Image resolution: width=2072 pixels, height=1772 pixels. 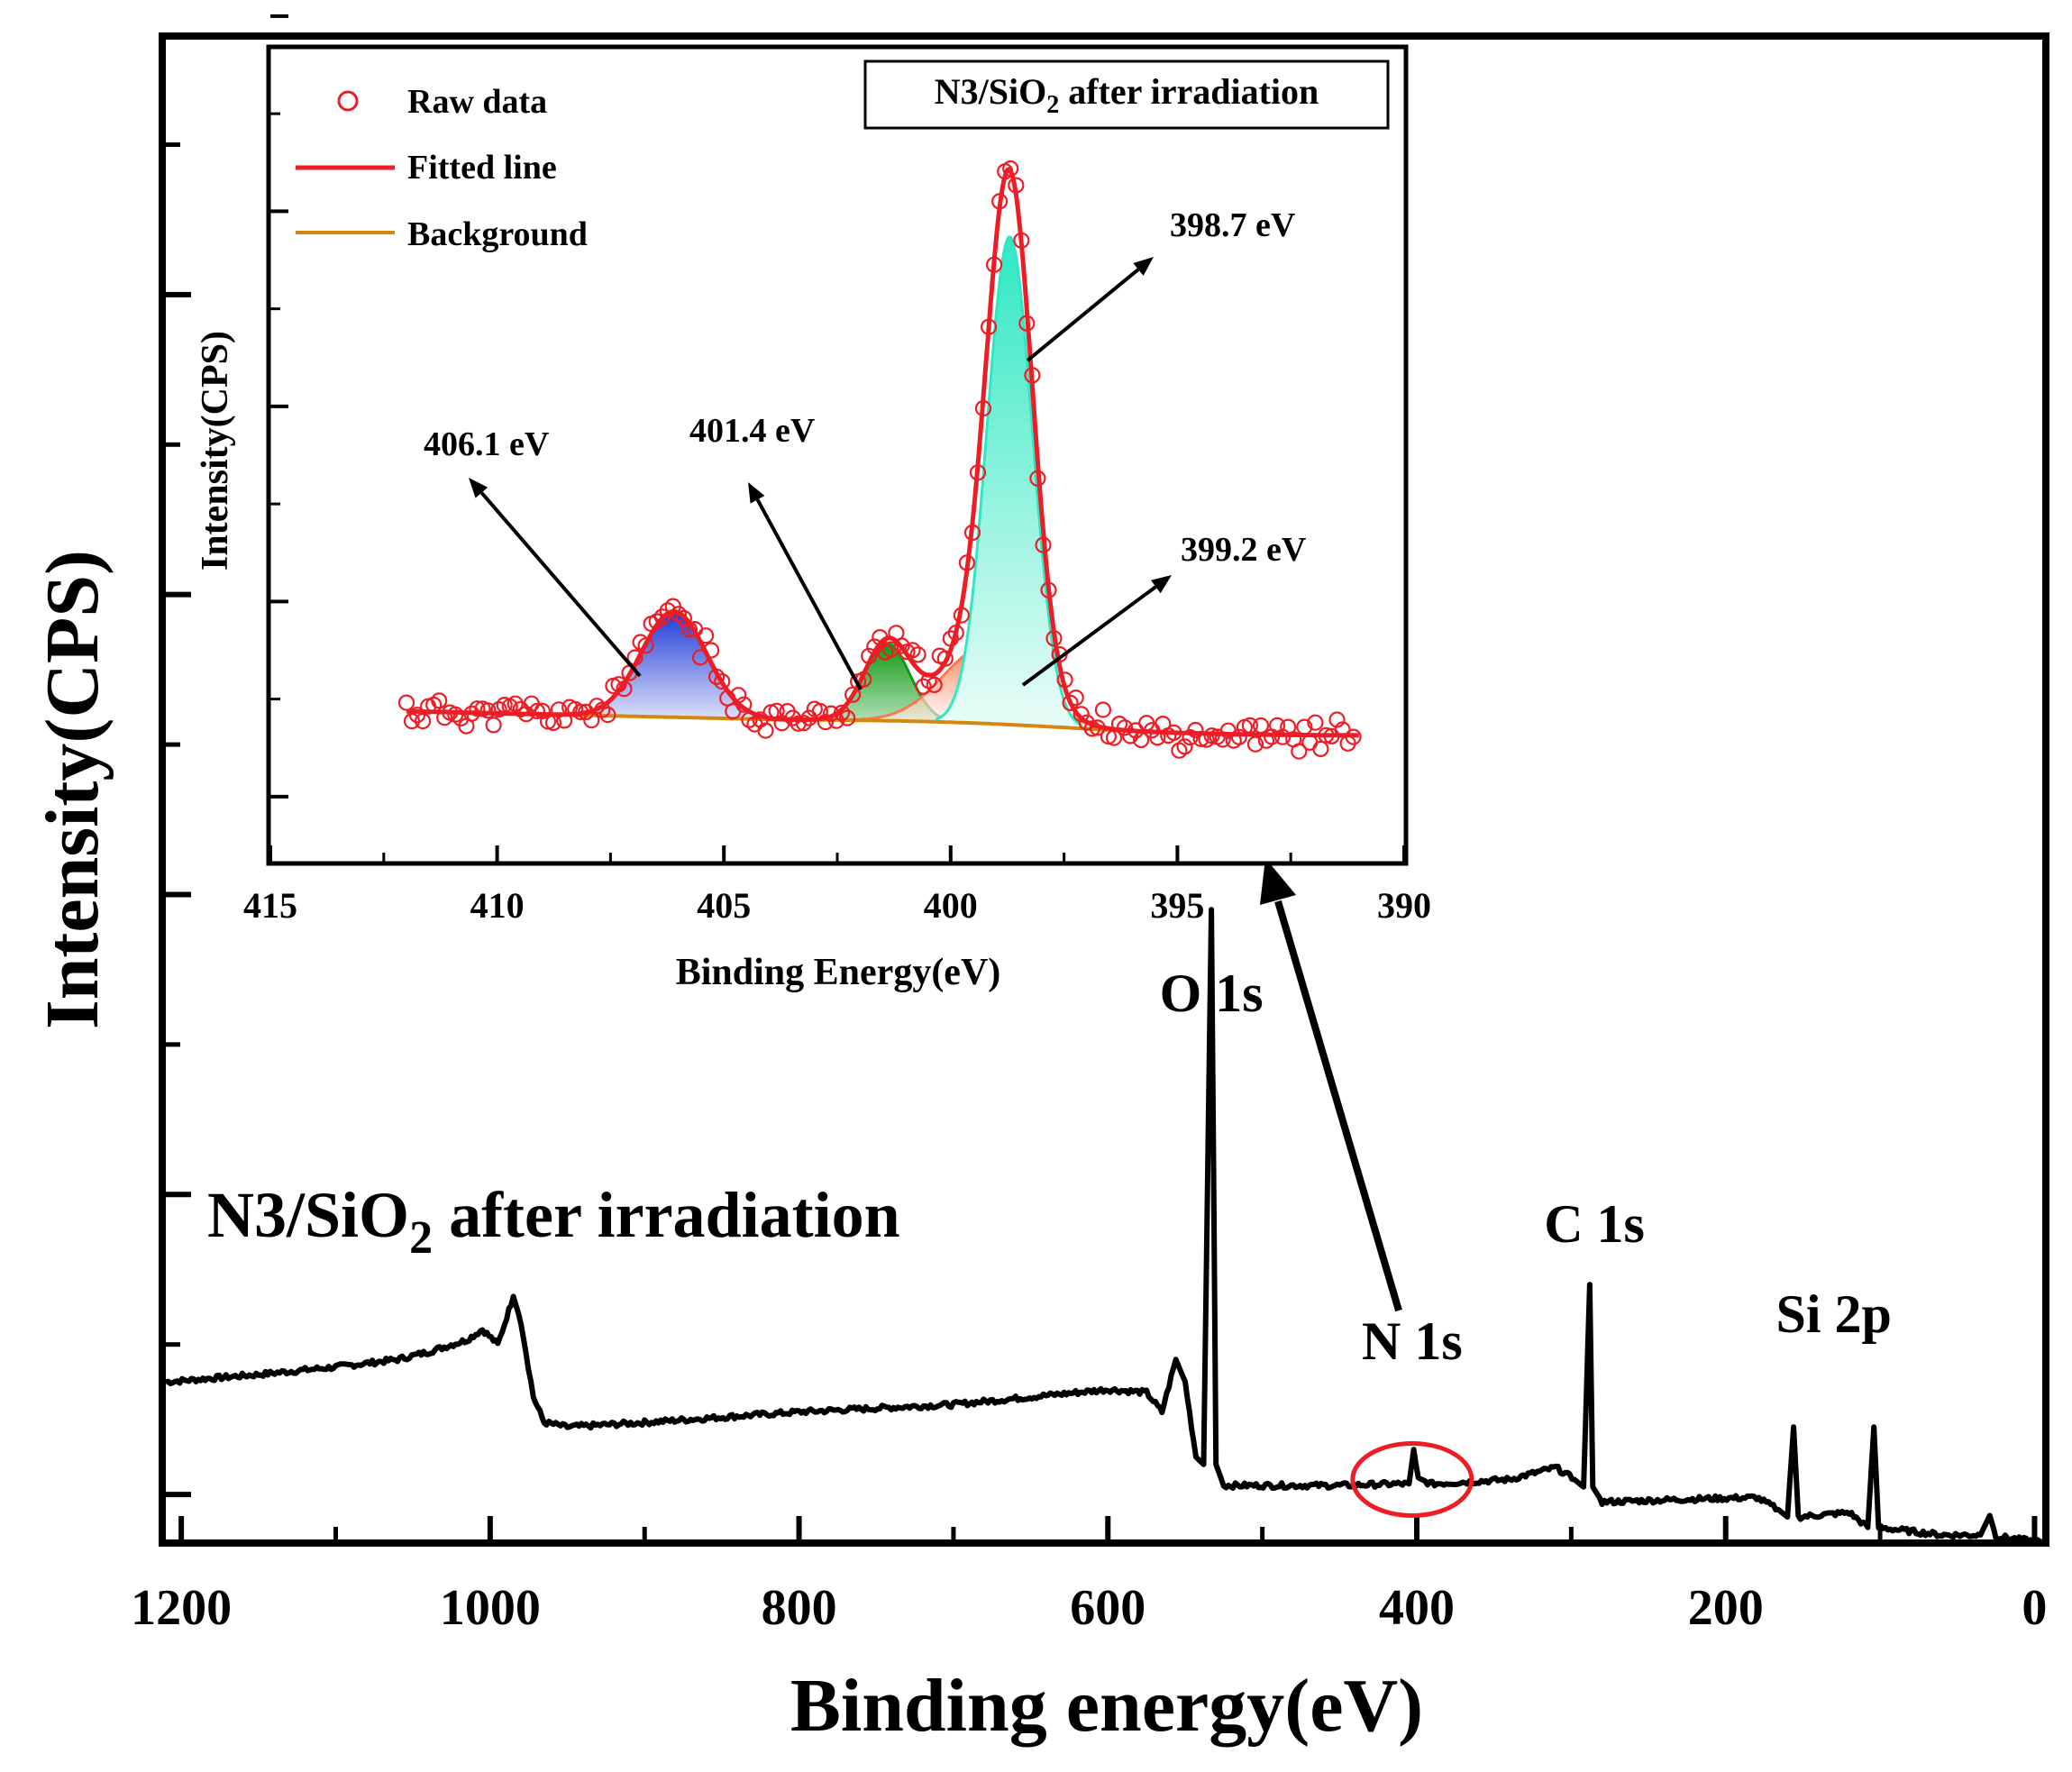 What do you see at coordinates (1338, 1106) in the screenshot?
I see `inset-pointer-arrow-line` at bounding box center [1338, 1106].